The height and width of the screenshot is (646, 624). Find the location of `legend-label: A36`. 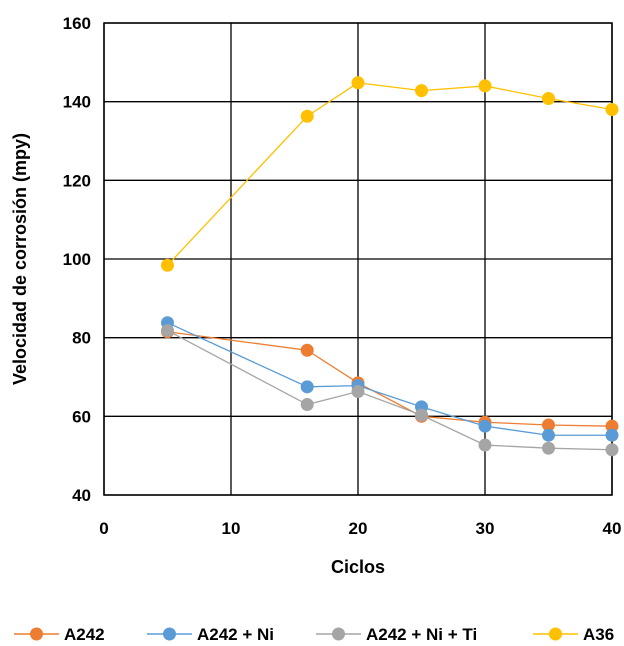

legend-label: A36 is located at coordinates (598, 634).